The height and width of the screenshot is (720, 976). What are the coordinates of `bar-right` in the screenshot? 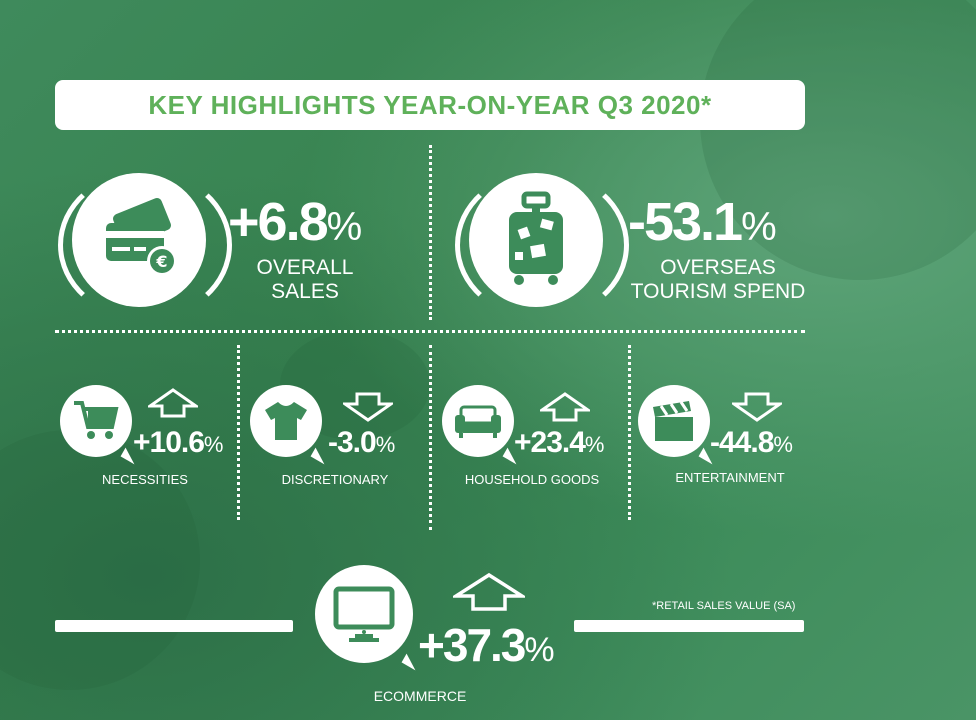 It's located at (689, 626).